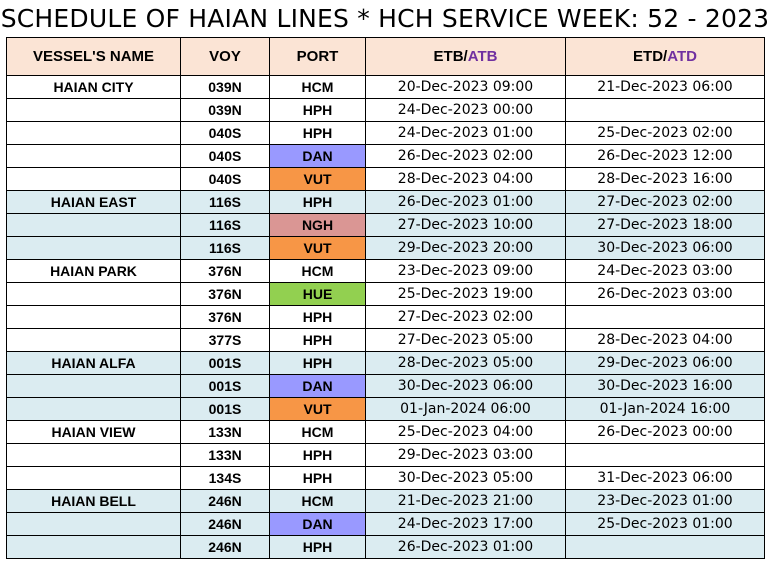 Image resolution: width=770 pixels, height=567 pixels. What do you see at coordinates (93, 432) in the screenshot?
I see `vessel-name-cell: HAIAN VIEW` at bounding box center [93, 432].